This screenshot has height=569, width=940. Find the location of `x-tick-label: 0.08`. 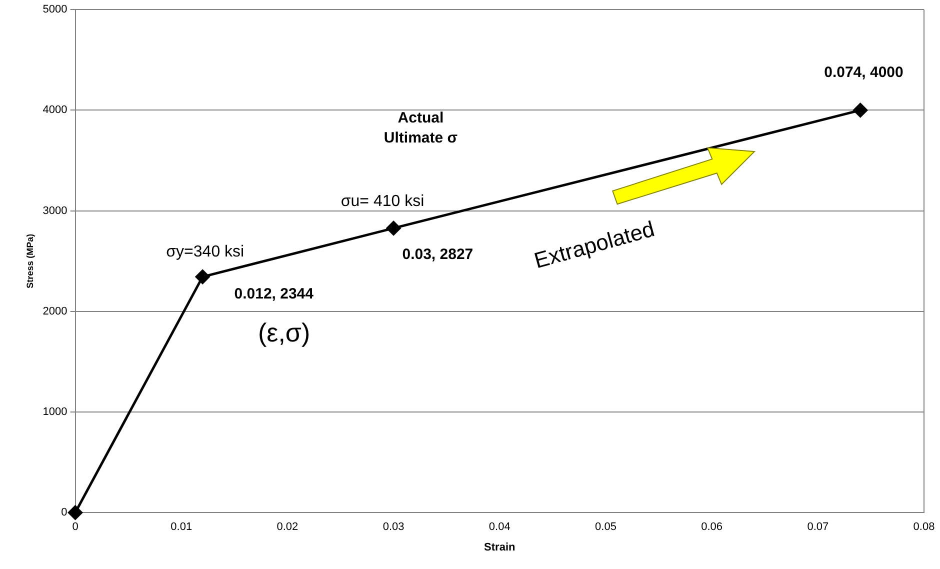

x-tick-label: 0.08 is located at coordinates (924, 527).